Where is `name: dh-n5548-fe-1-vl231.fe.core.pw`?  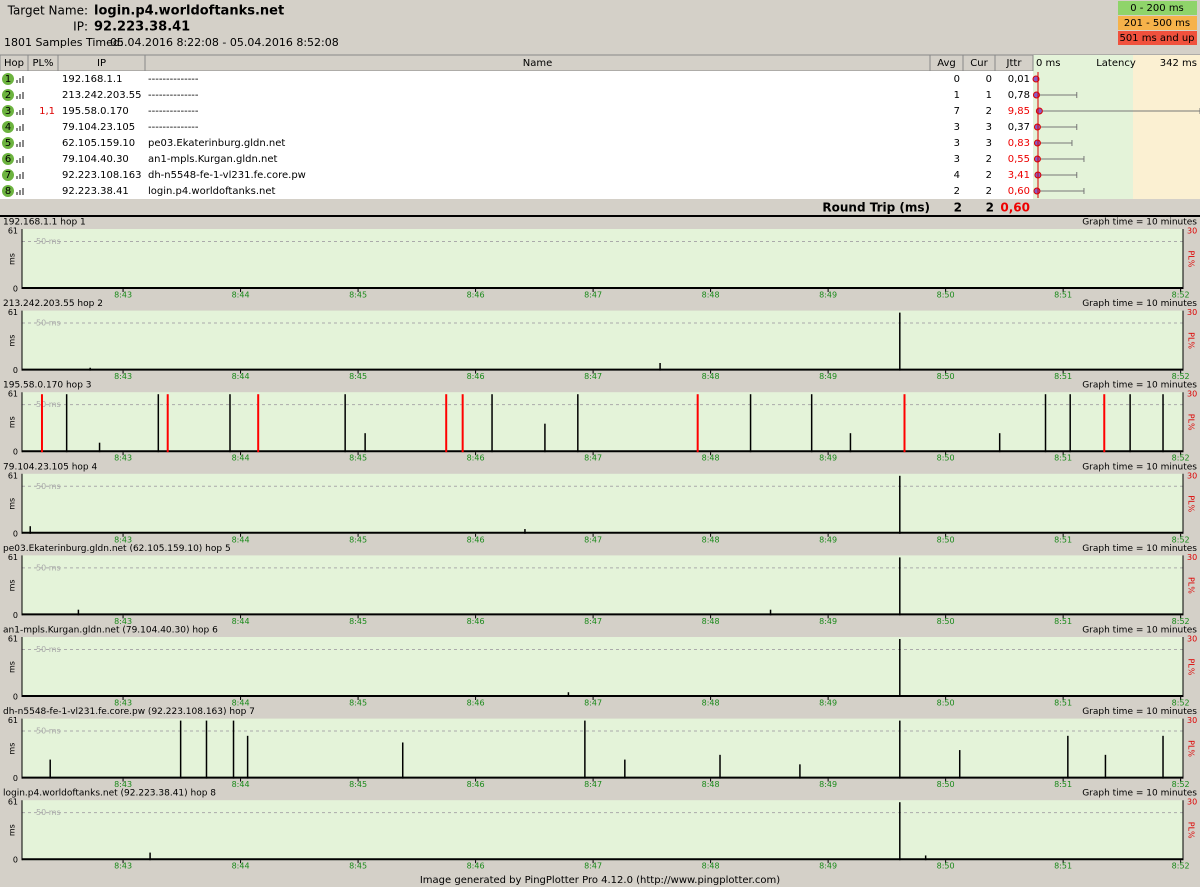
name: dh-n5548-fe-1-vl231.fe.core.pw is located at coordinates (227, 175).